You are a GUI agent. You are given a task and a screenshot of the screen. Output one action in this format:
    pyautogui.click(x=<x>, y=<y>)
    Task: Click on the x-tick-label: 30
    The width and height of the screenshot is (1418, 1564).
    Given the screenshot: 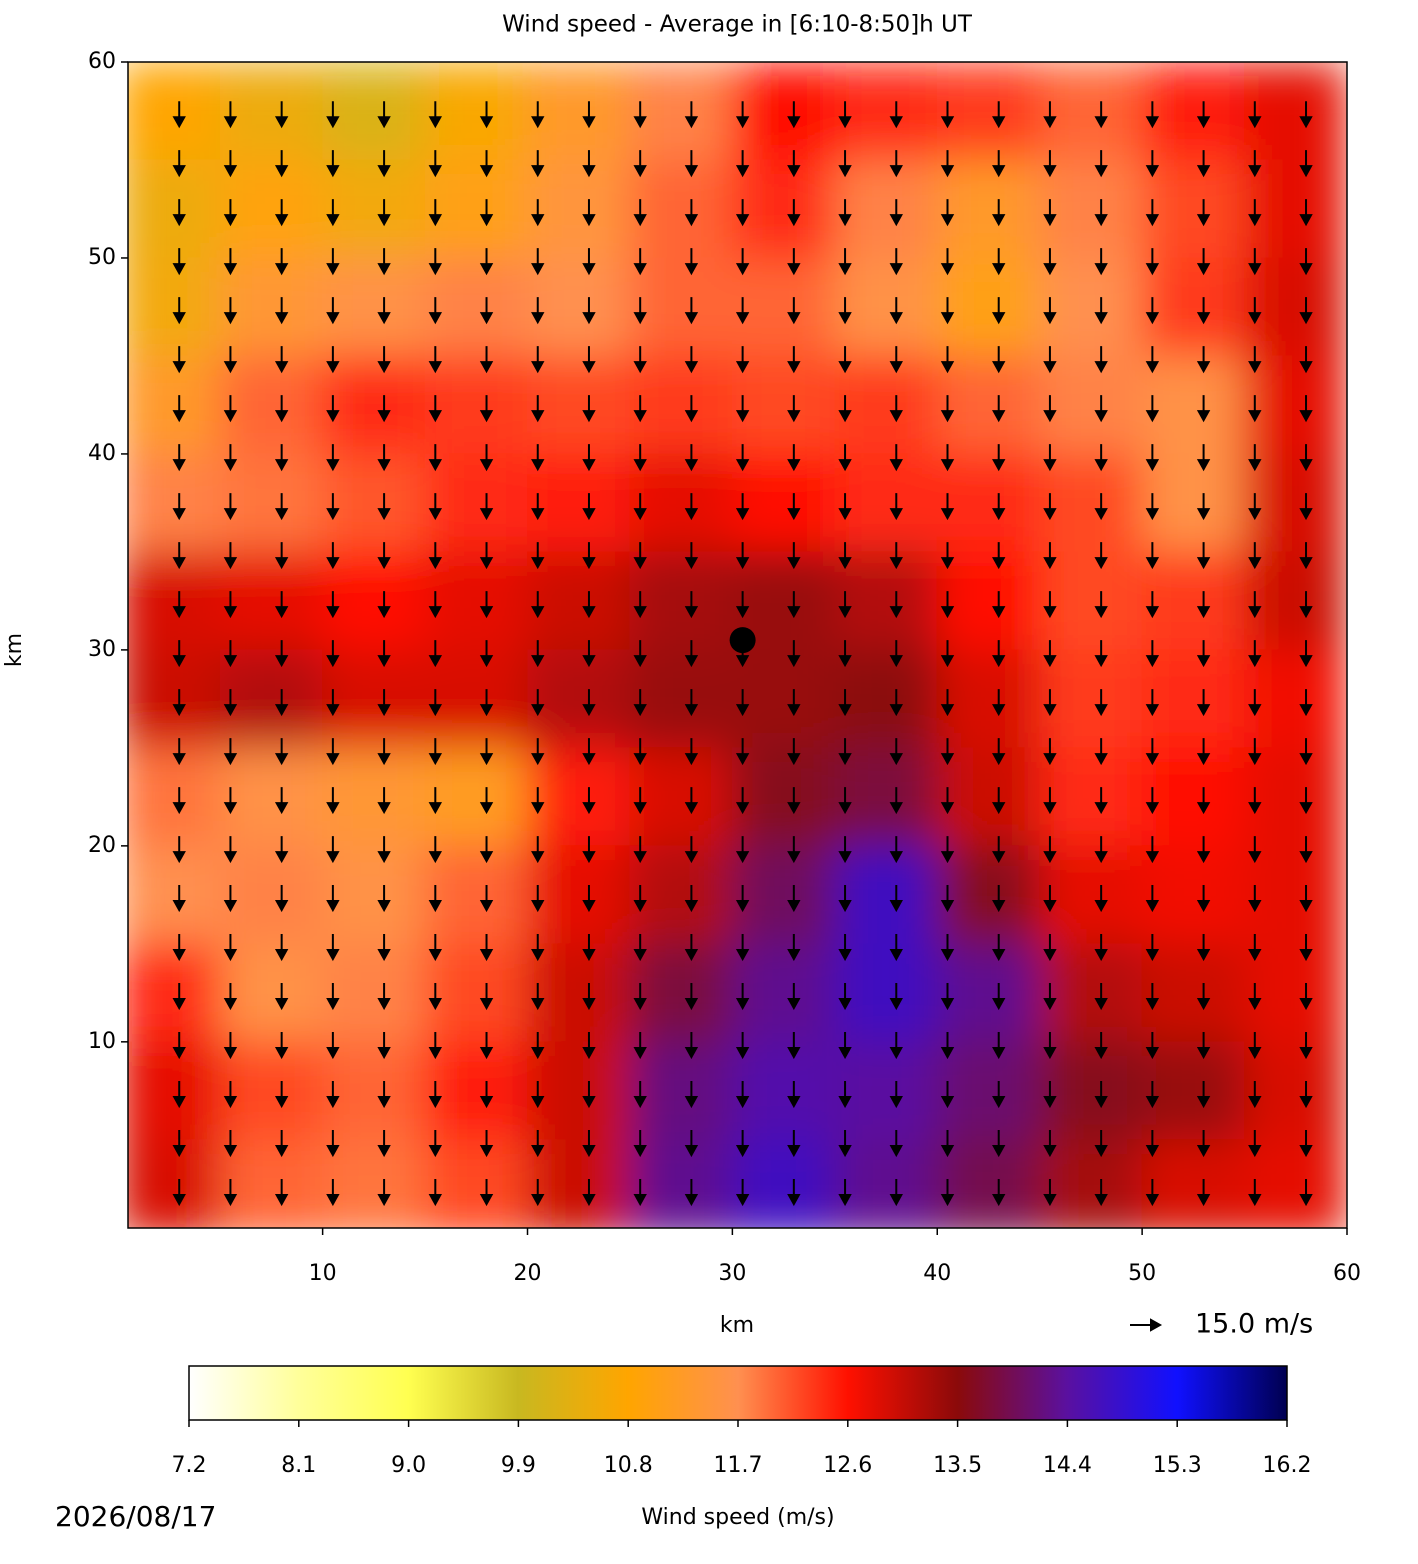 What is the action you would take?
    pyautogui.click(x=732, y=1273)
    